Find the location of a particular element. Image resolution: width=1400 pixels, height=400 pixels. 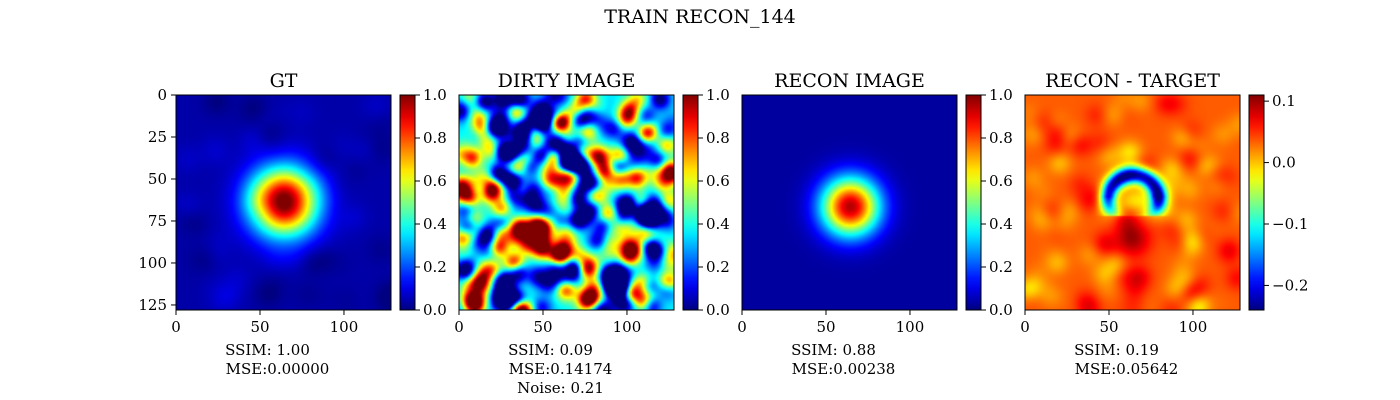

metric-label: SSIM: 1.00 is located at coordinates (267, 350).